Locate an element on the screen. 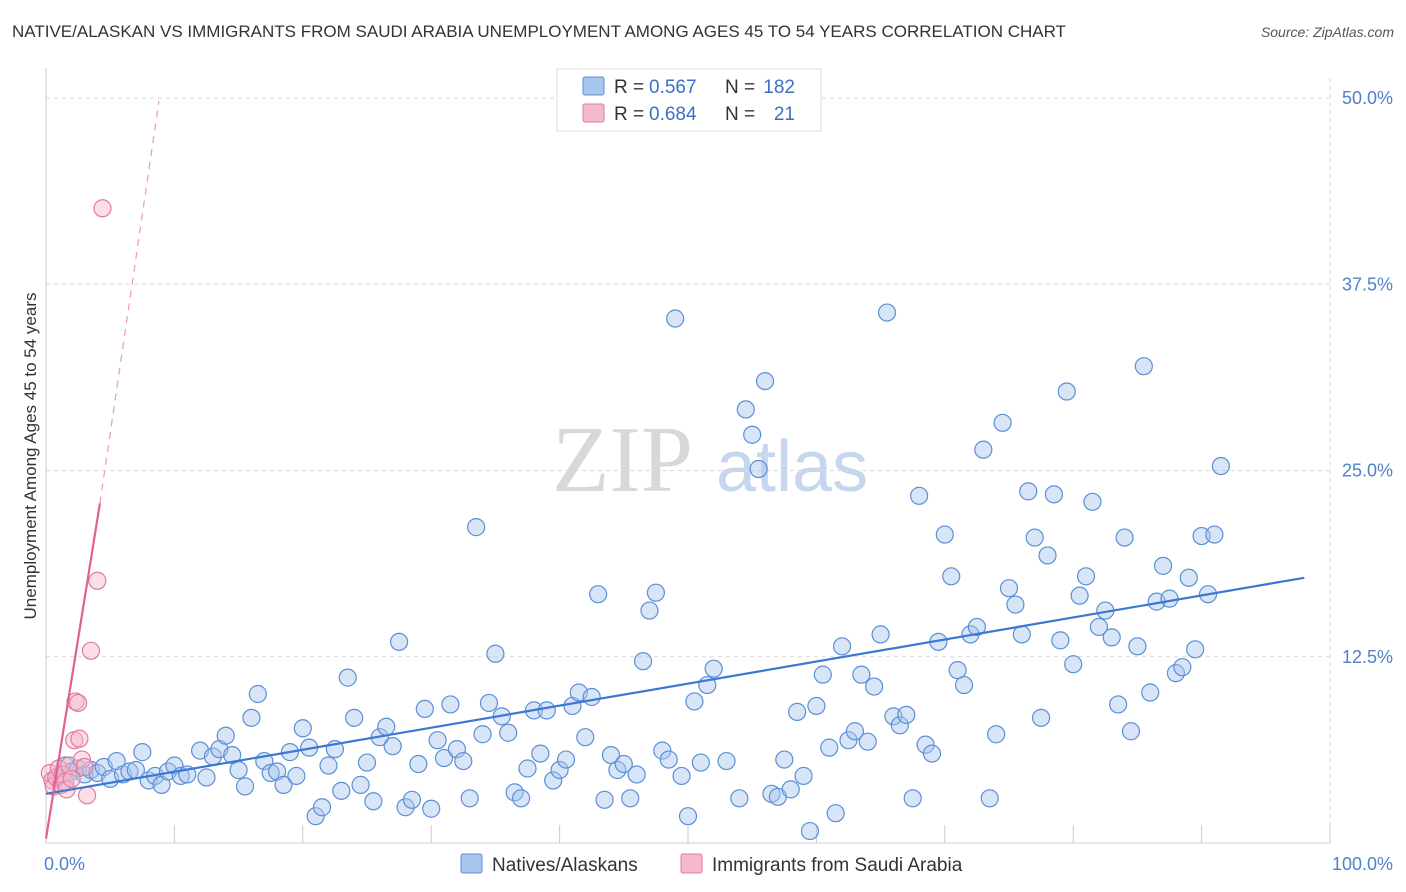 The image size is (1406, 892). x-tick-label-1: 100.0% is located at coordinates (1362, 864).